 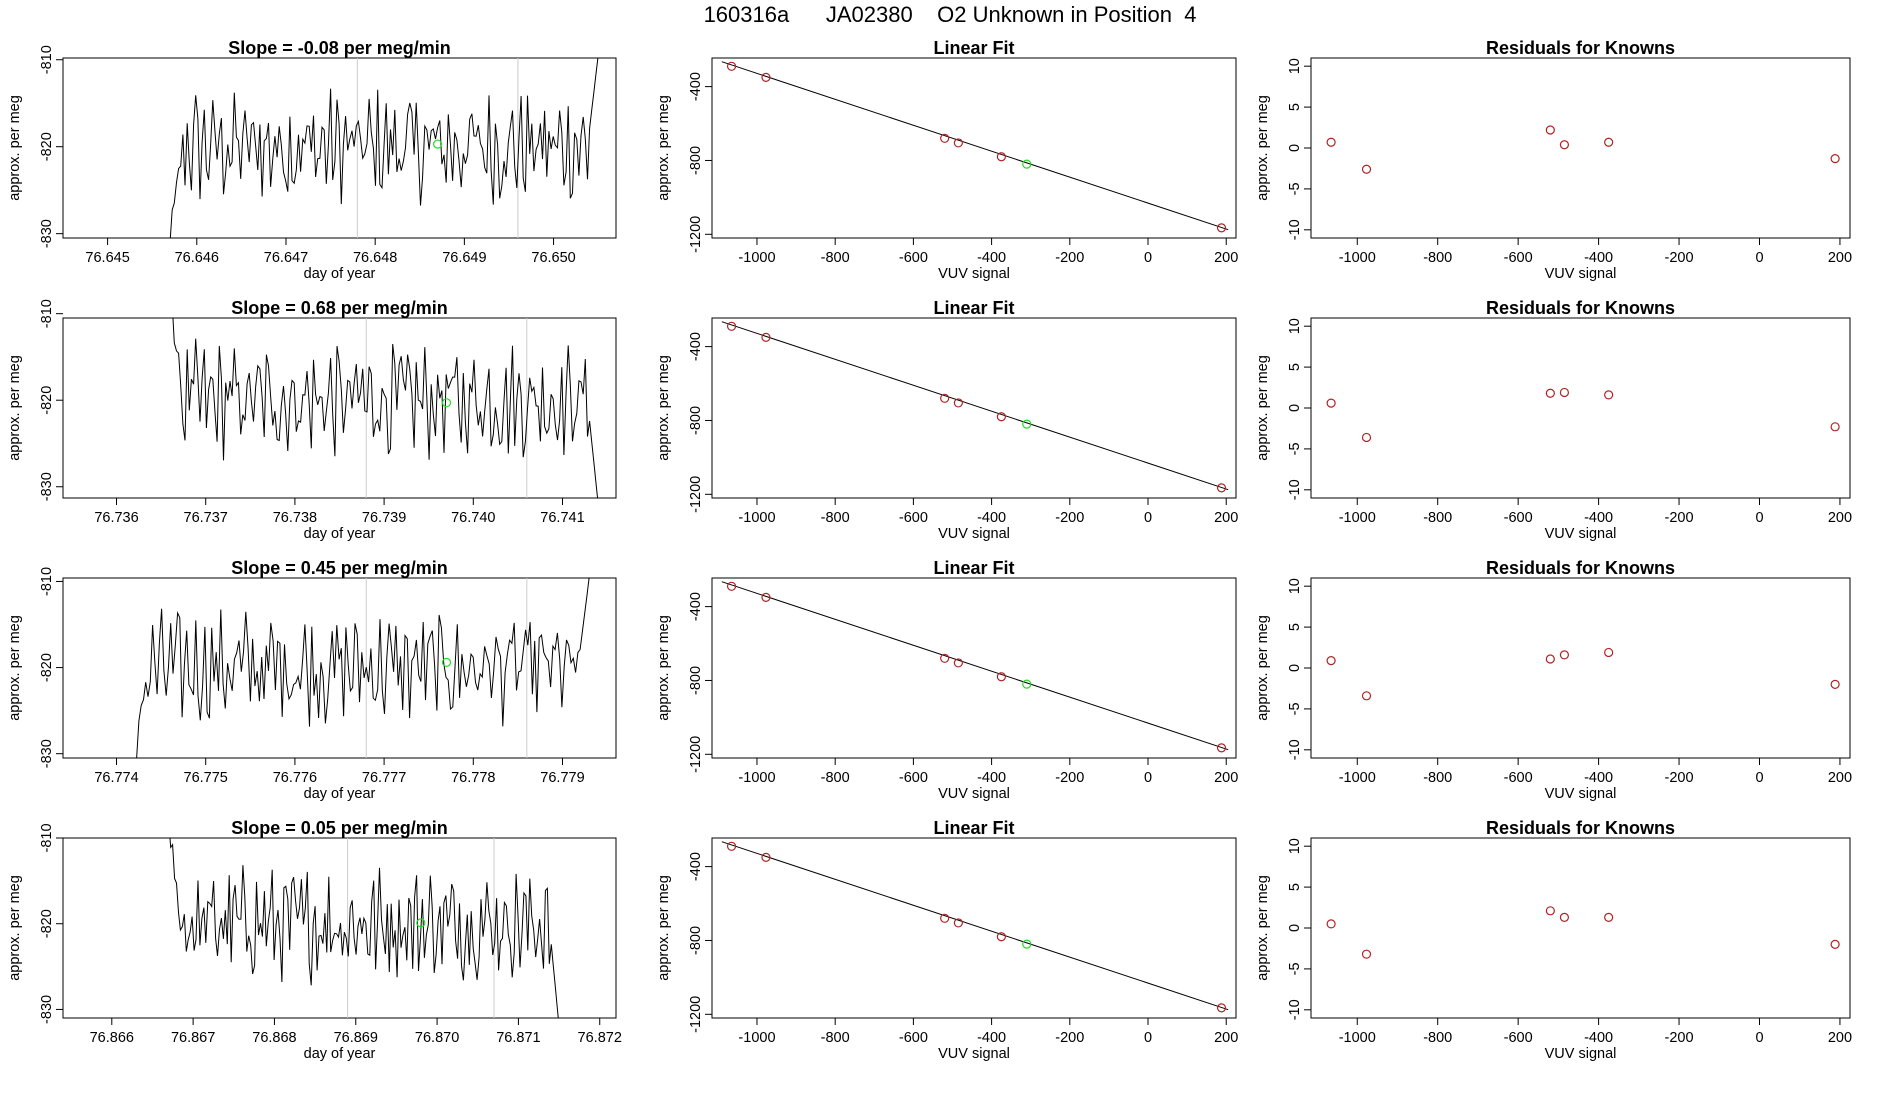 I want to click on x-tick-label: 76.870, so click(x=437, y=1038).